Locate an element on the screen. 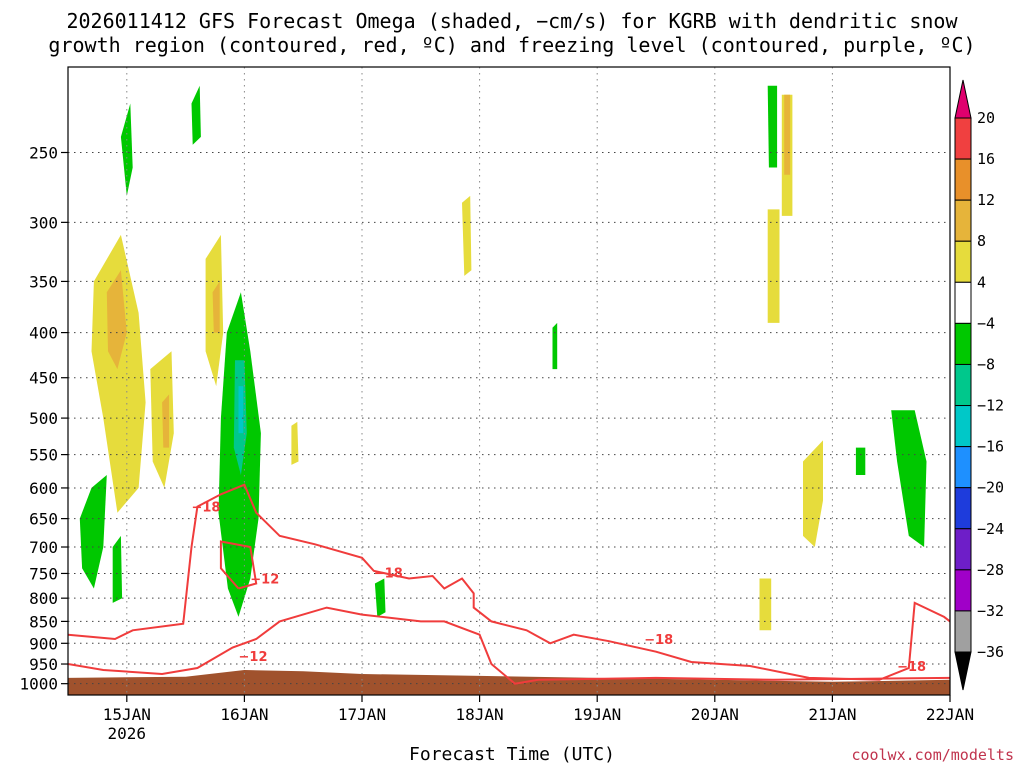  y-tick-label-7: 600 is located at coordinates (43, 488).